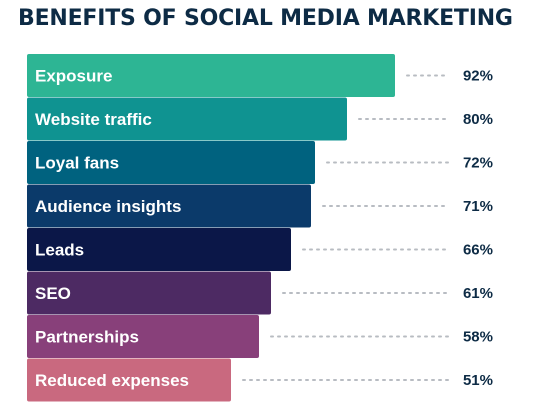 The width and height of the screenshot is (545, 414). What do you see at coordinates (87, 337) in the screenshot?
I see `bar-label-partnerships: Partnerships` at bounding box center [87, 337].